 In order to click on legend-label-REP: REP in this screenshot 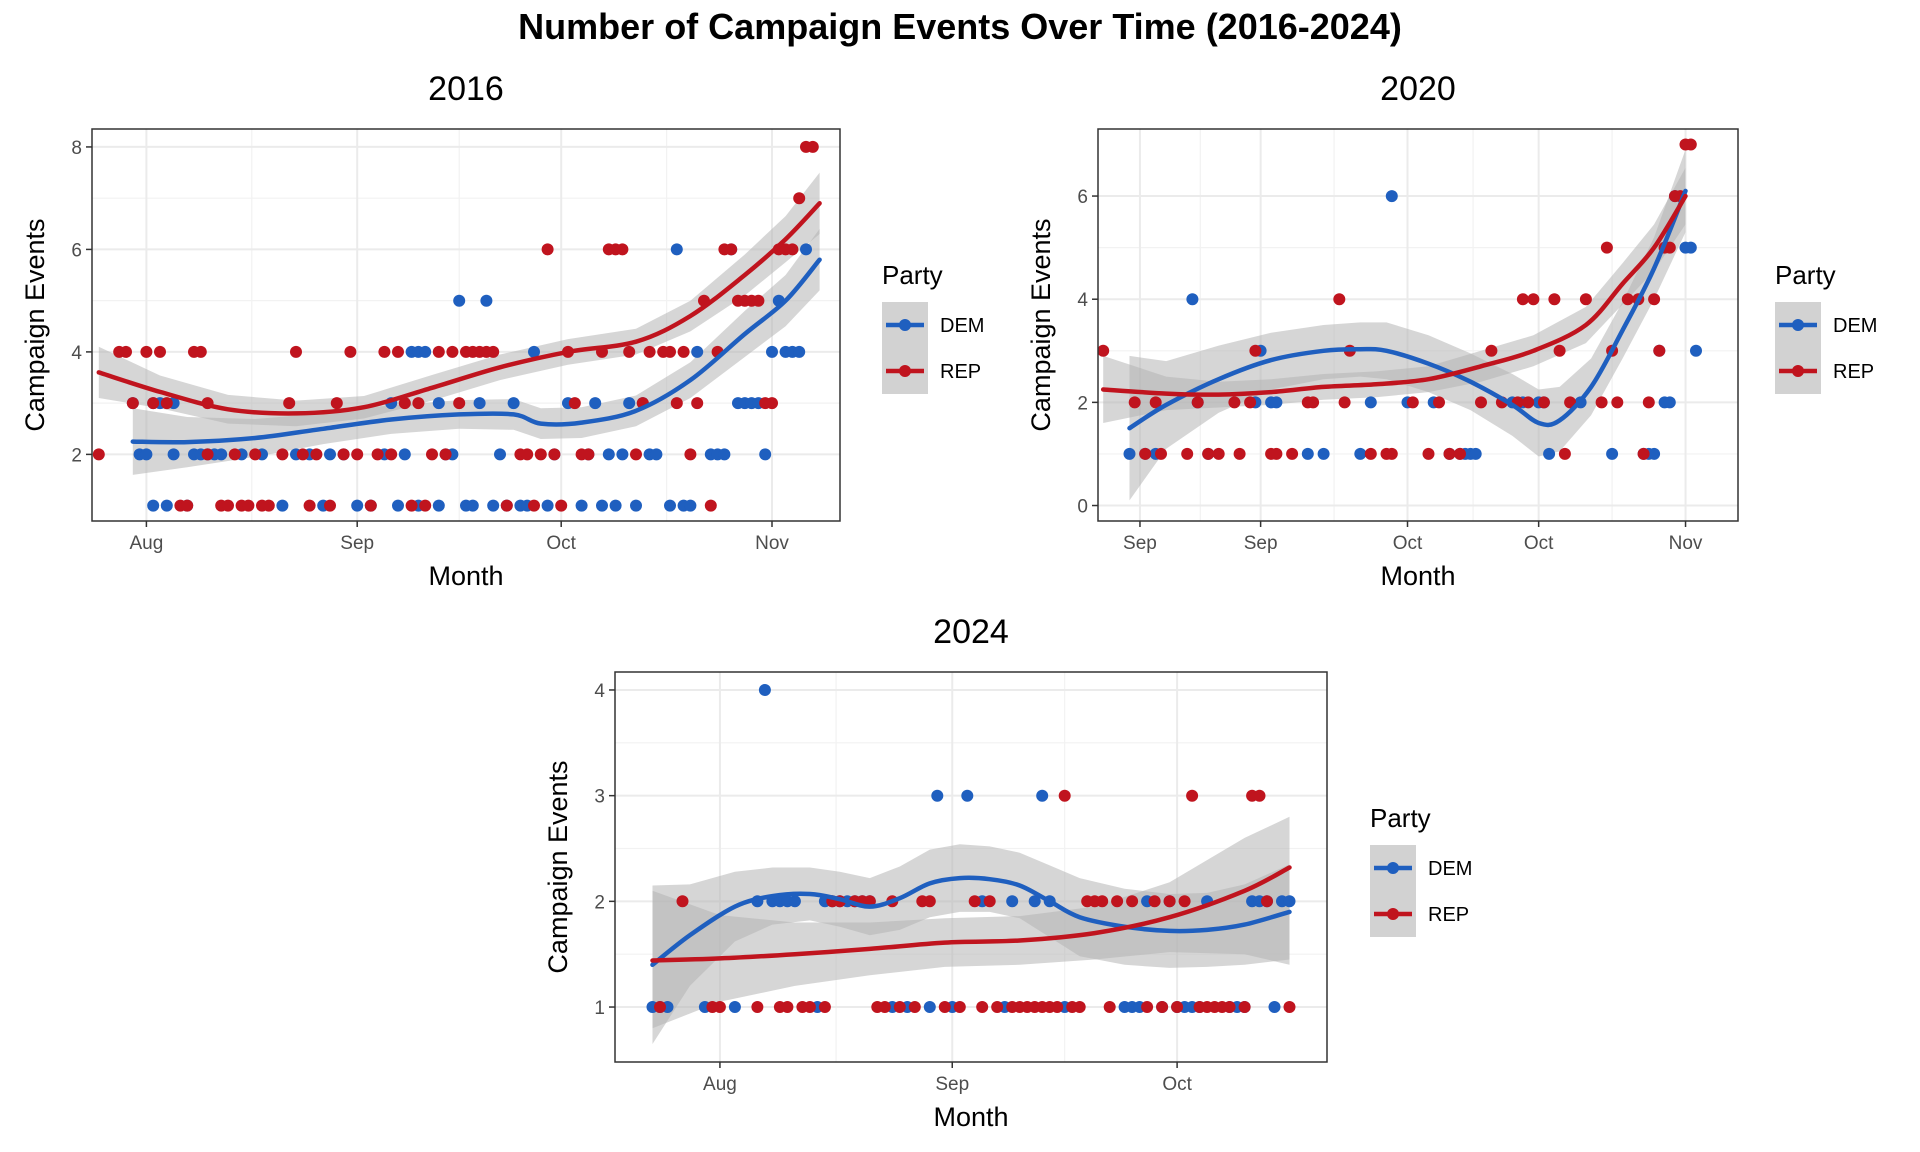, I will do `click(1853, 372)`.